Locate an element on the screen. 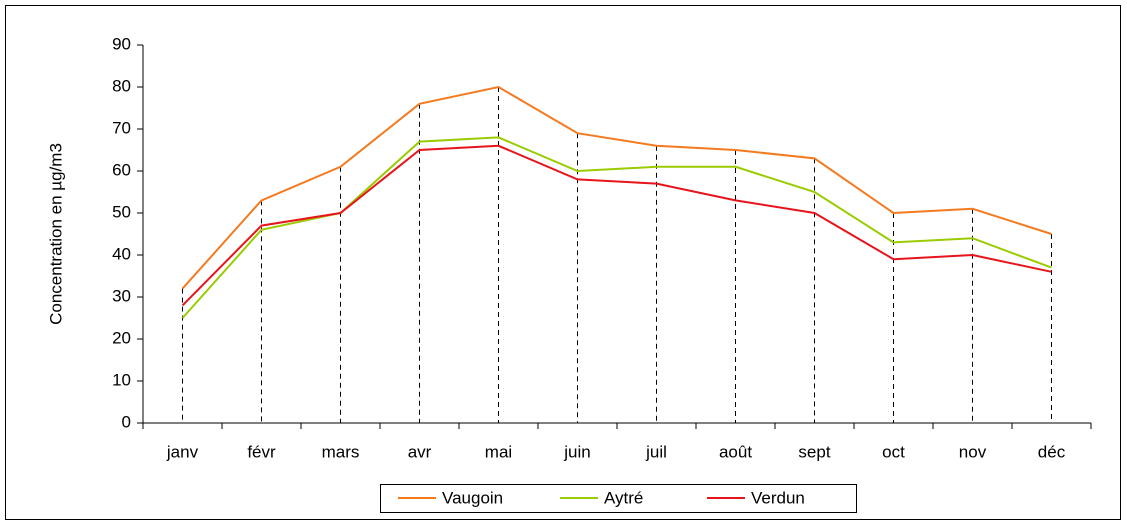 This screenshot has width=1127, height=525. x-tick-label: sept is located at coordinates (814, 451).